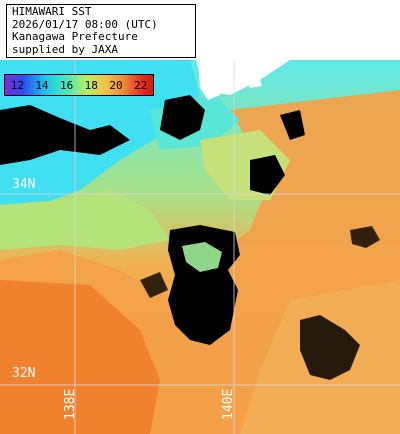 This screenshot has width=400, height=434. I want to click on info-supplier: supplied by JAXA, so click(65, 49).